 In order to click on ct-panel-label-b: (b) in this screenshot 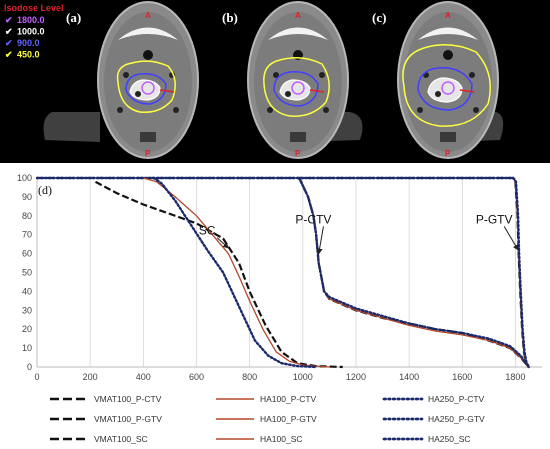, I will do `click(230, 17)`.